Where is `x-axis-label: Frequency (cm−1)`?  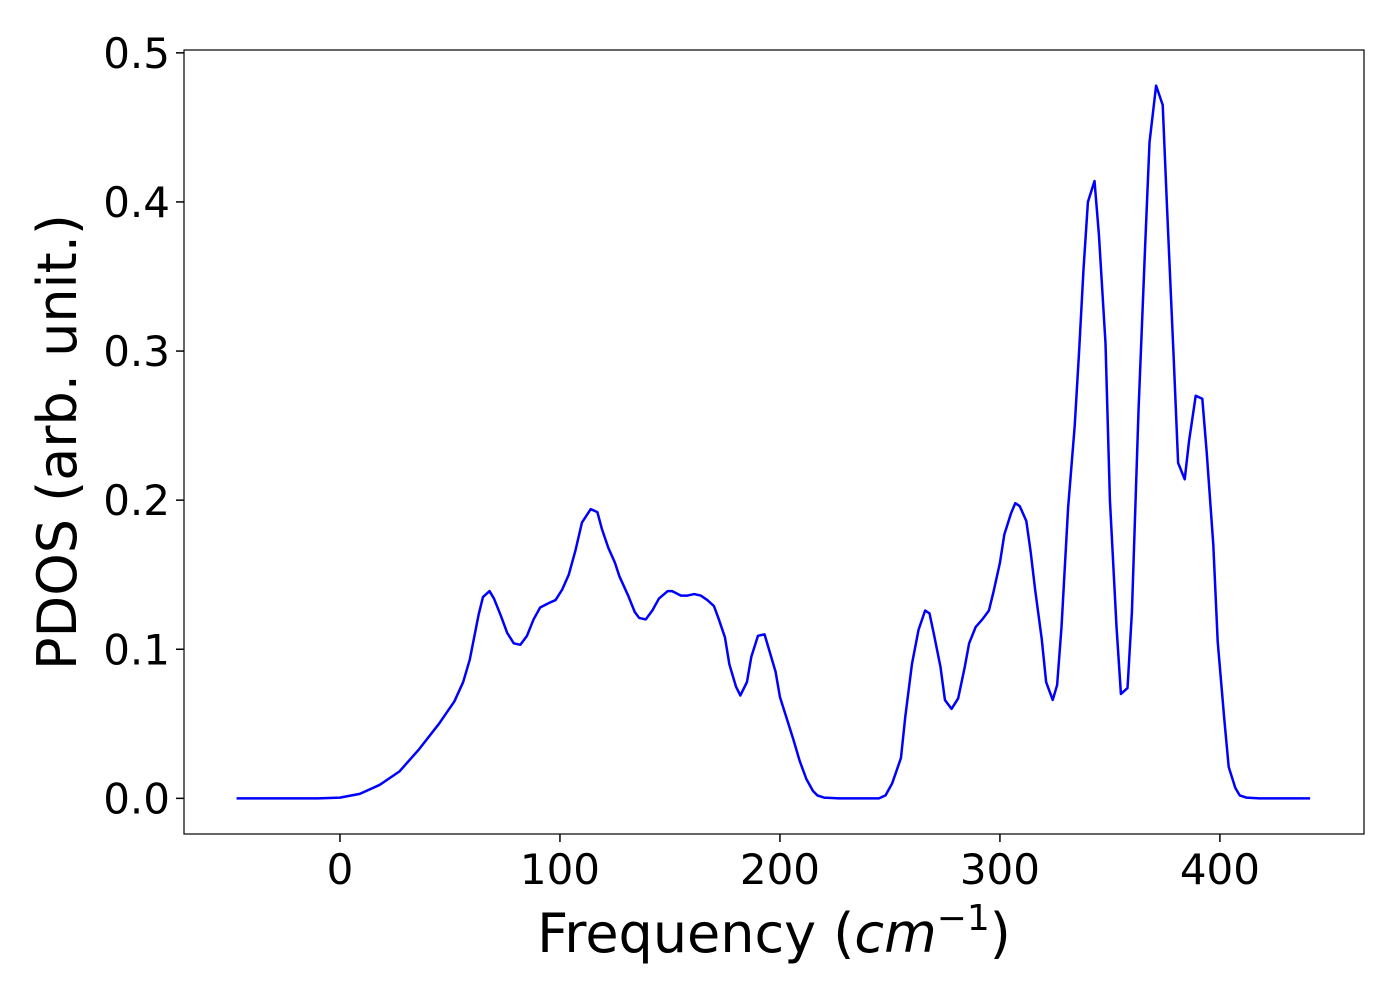 x-axis-label: Frequency (cm−1) is located at coordinates (774, 931).